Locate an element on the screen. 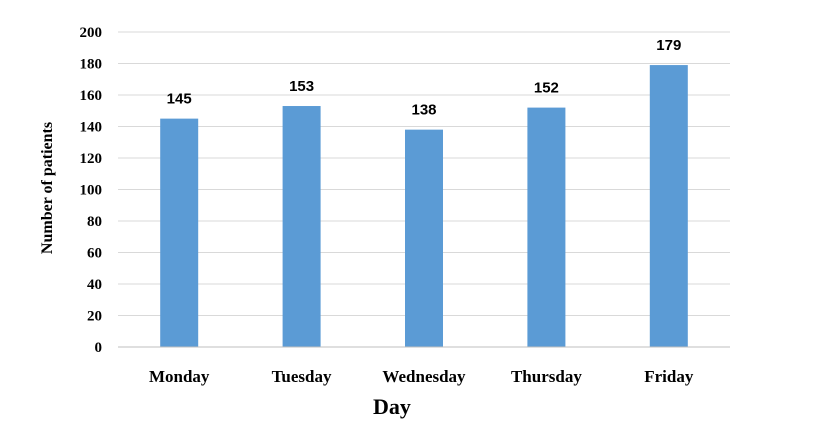 Image resolution: width=816 pixels, height=422 pixels. y-axis-ticks: 0 20 40 60 80 100 120 140 160 180 200 is located at coordinates (91, 190).